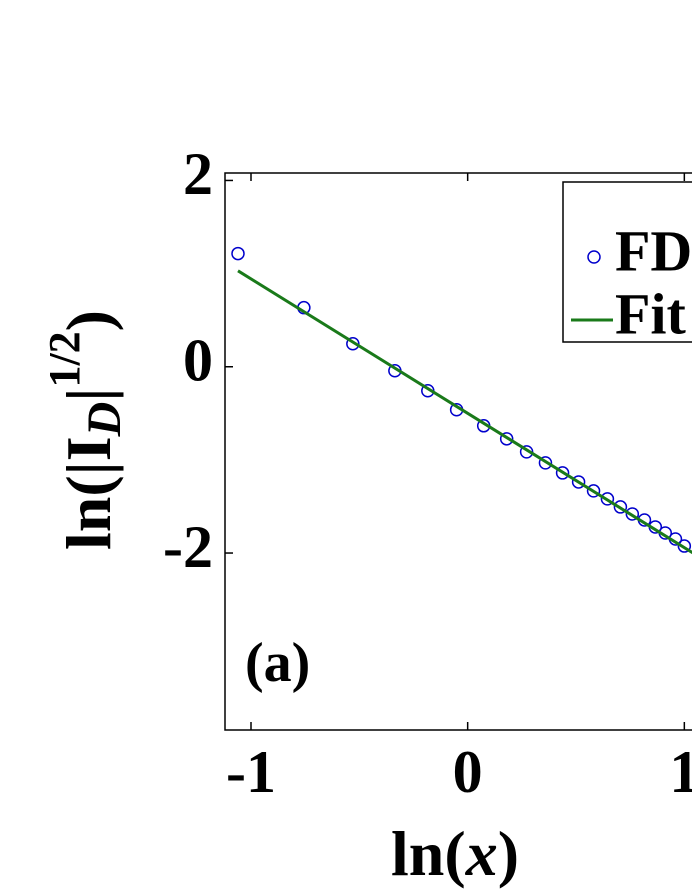 The height and width of the screenshot is (896, 692). Describe the element at coordinates (508, 853) in the screenshot. I see `x-label-part: )` at that location.